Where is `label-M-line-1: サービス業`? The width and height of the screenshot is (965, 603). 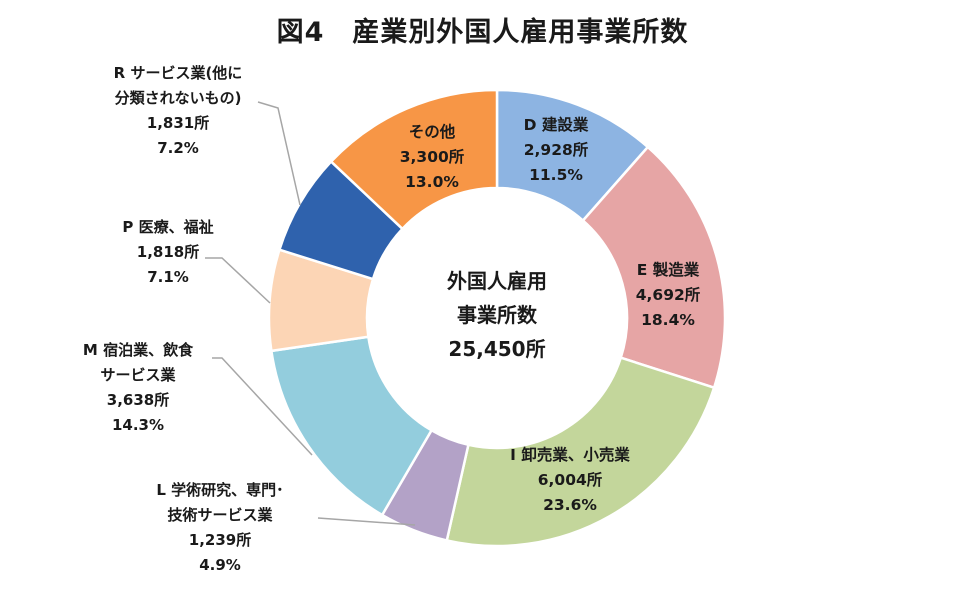
label-M-line-1: サービス業 is located at coordinates (138, 375).